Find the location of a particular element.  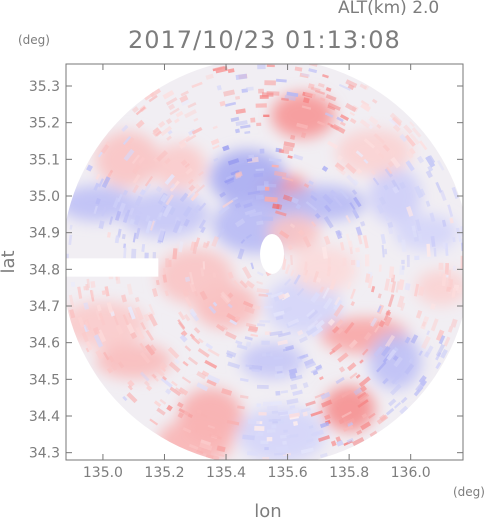

x-tick-label: 135.4 is located at coordinates (226, 473).